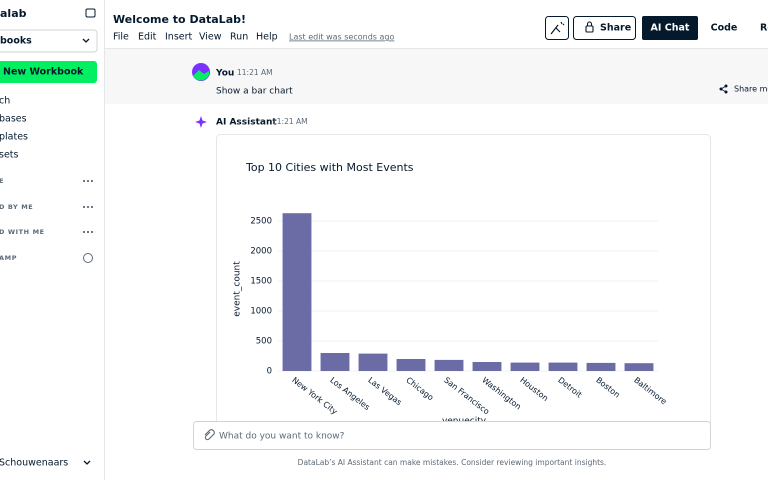 This screenshot has height=480, width=768. What do you see at coordinates (246, 123) in the screenshot?
I see `message-author: AI Assistant` at bounding box center [246, 123].